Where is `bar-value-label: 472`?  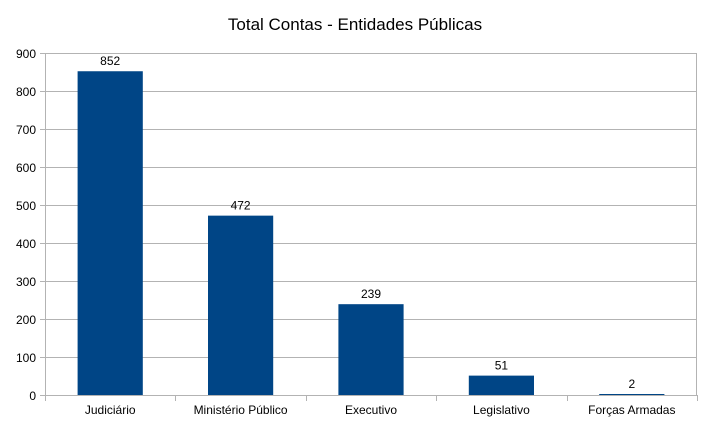
bar-value-label: 472 is located at coordinates (241, 206).